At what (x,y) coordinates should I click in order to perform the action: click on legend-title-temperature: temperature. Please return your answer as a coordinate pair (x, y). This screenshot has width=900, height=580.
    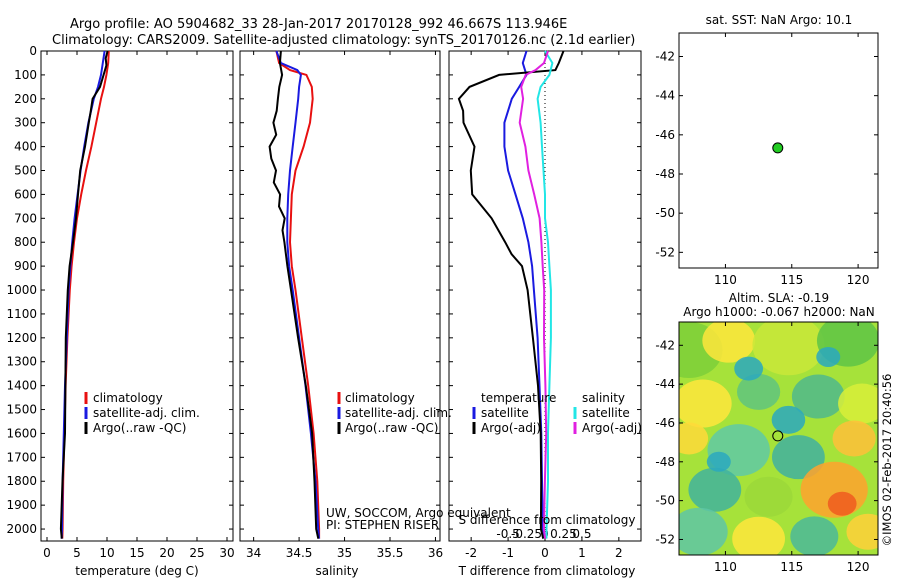
    Looking at the image, I should click on (518, 398).